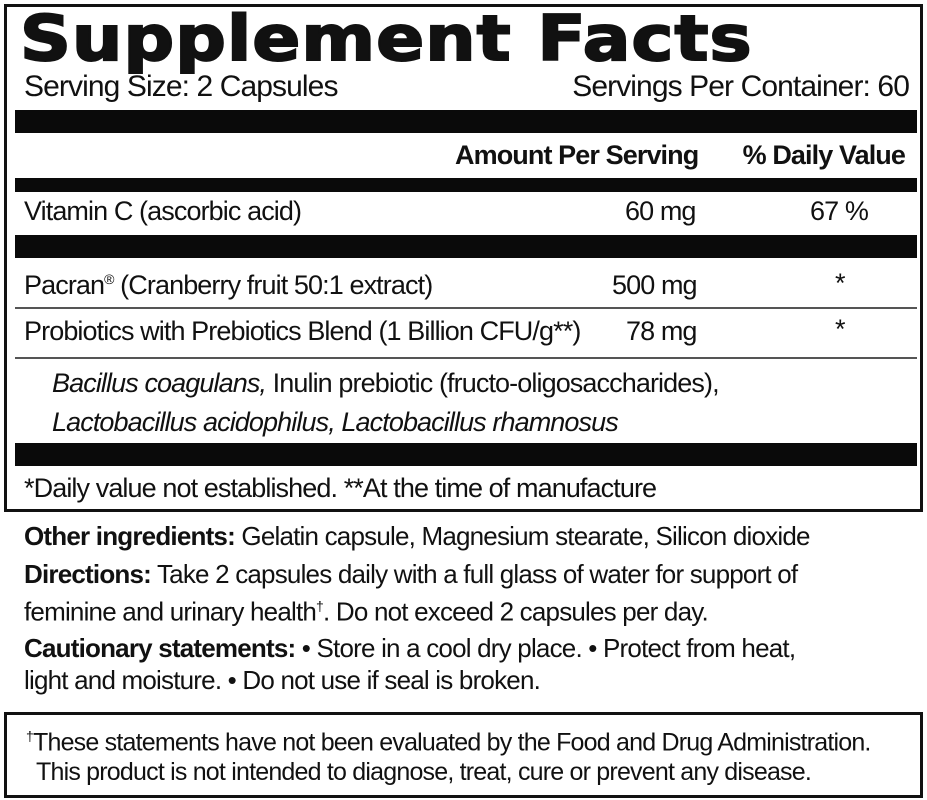  I want to click on ingredient-name: Pacran® (Cranberry fruit 50:1 extract), so click(228, 285).